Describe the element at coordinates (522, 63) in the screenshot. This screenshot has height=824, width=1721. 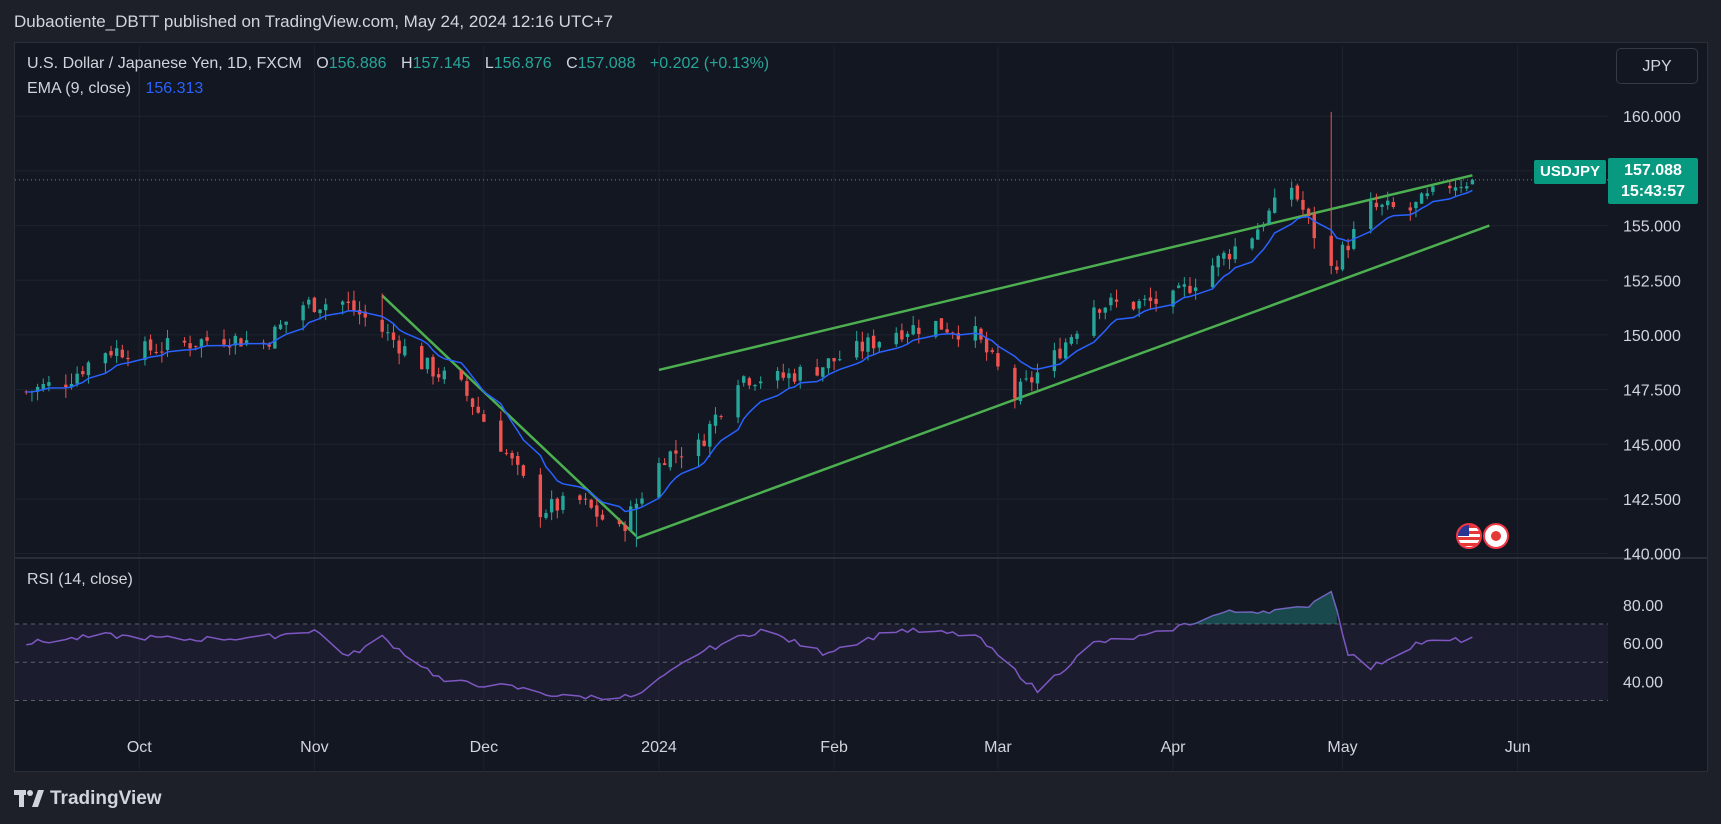
I see `low-value: 156.876` at that location.